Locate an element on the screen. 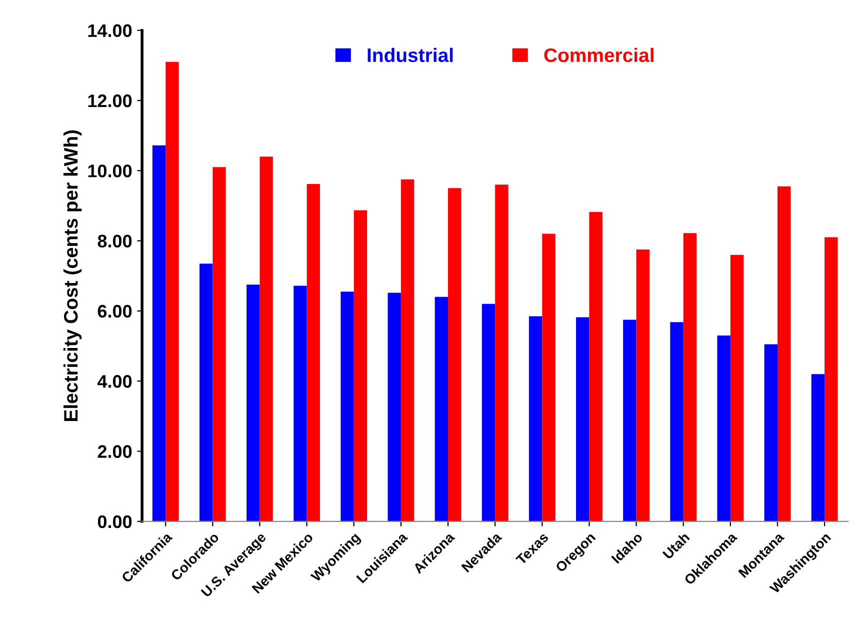 This screenshot has width=861, height=632. y-tick-label: 8.00 is located at coordinates (115, 241).